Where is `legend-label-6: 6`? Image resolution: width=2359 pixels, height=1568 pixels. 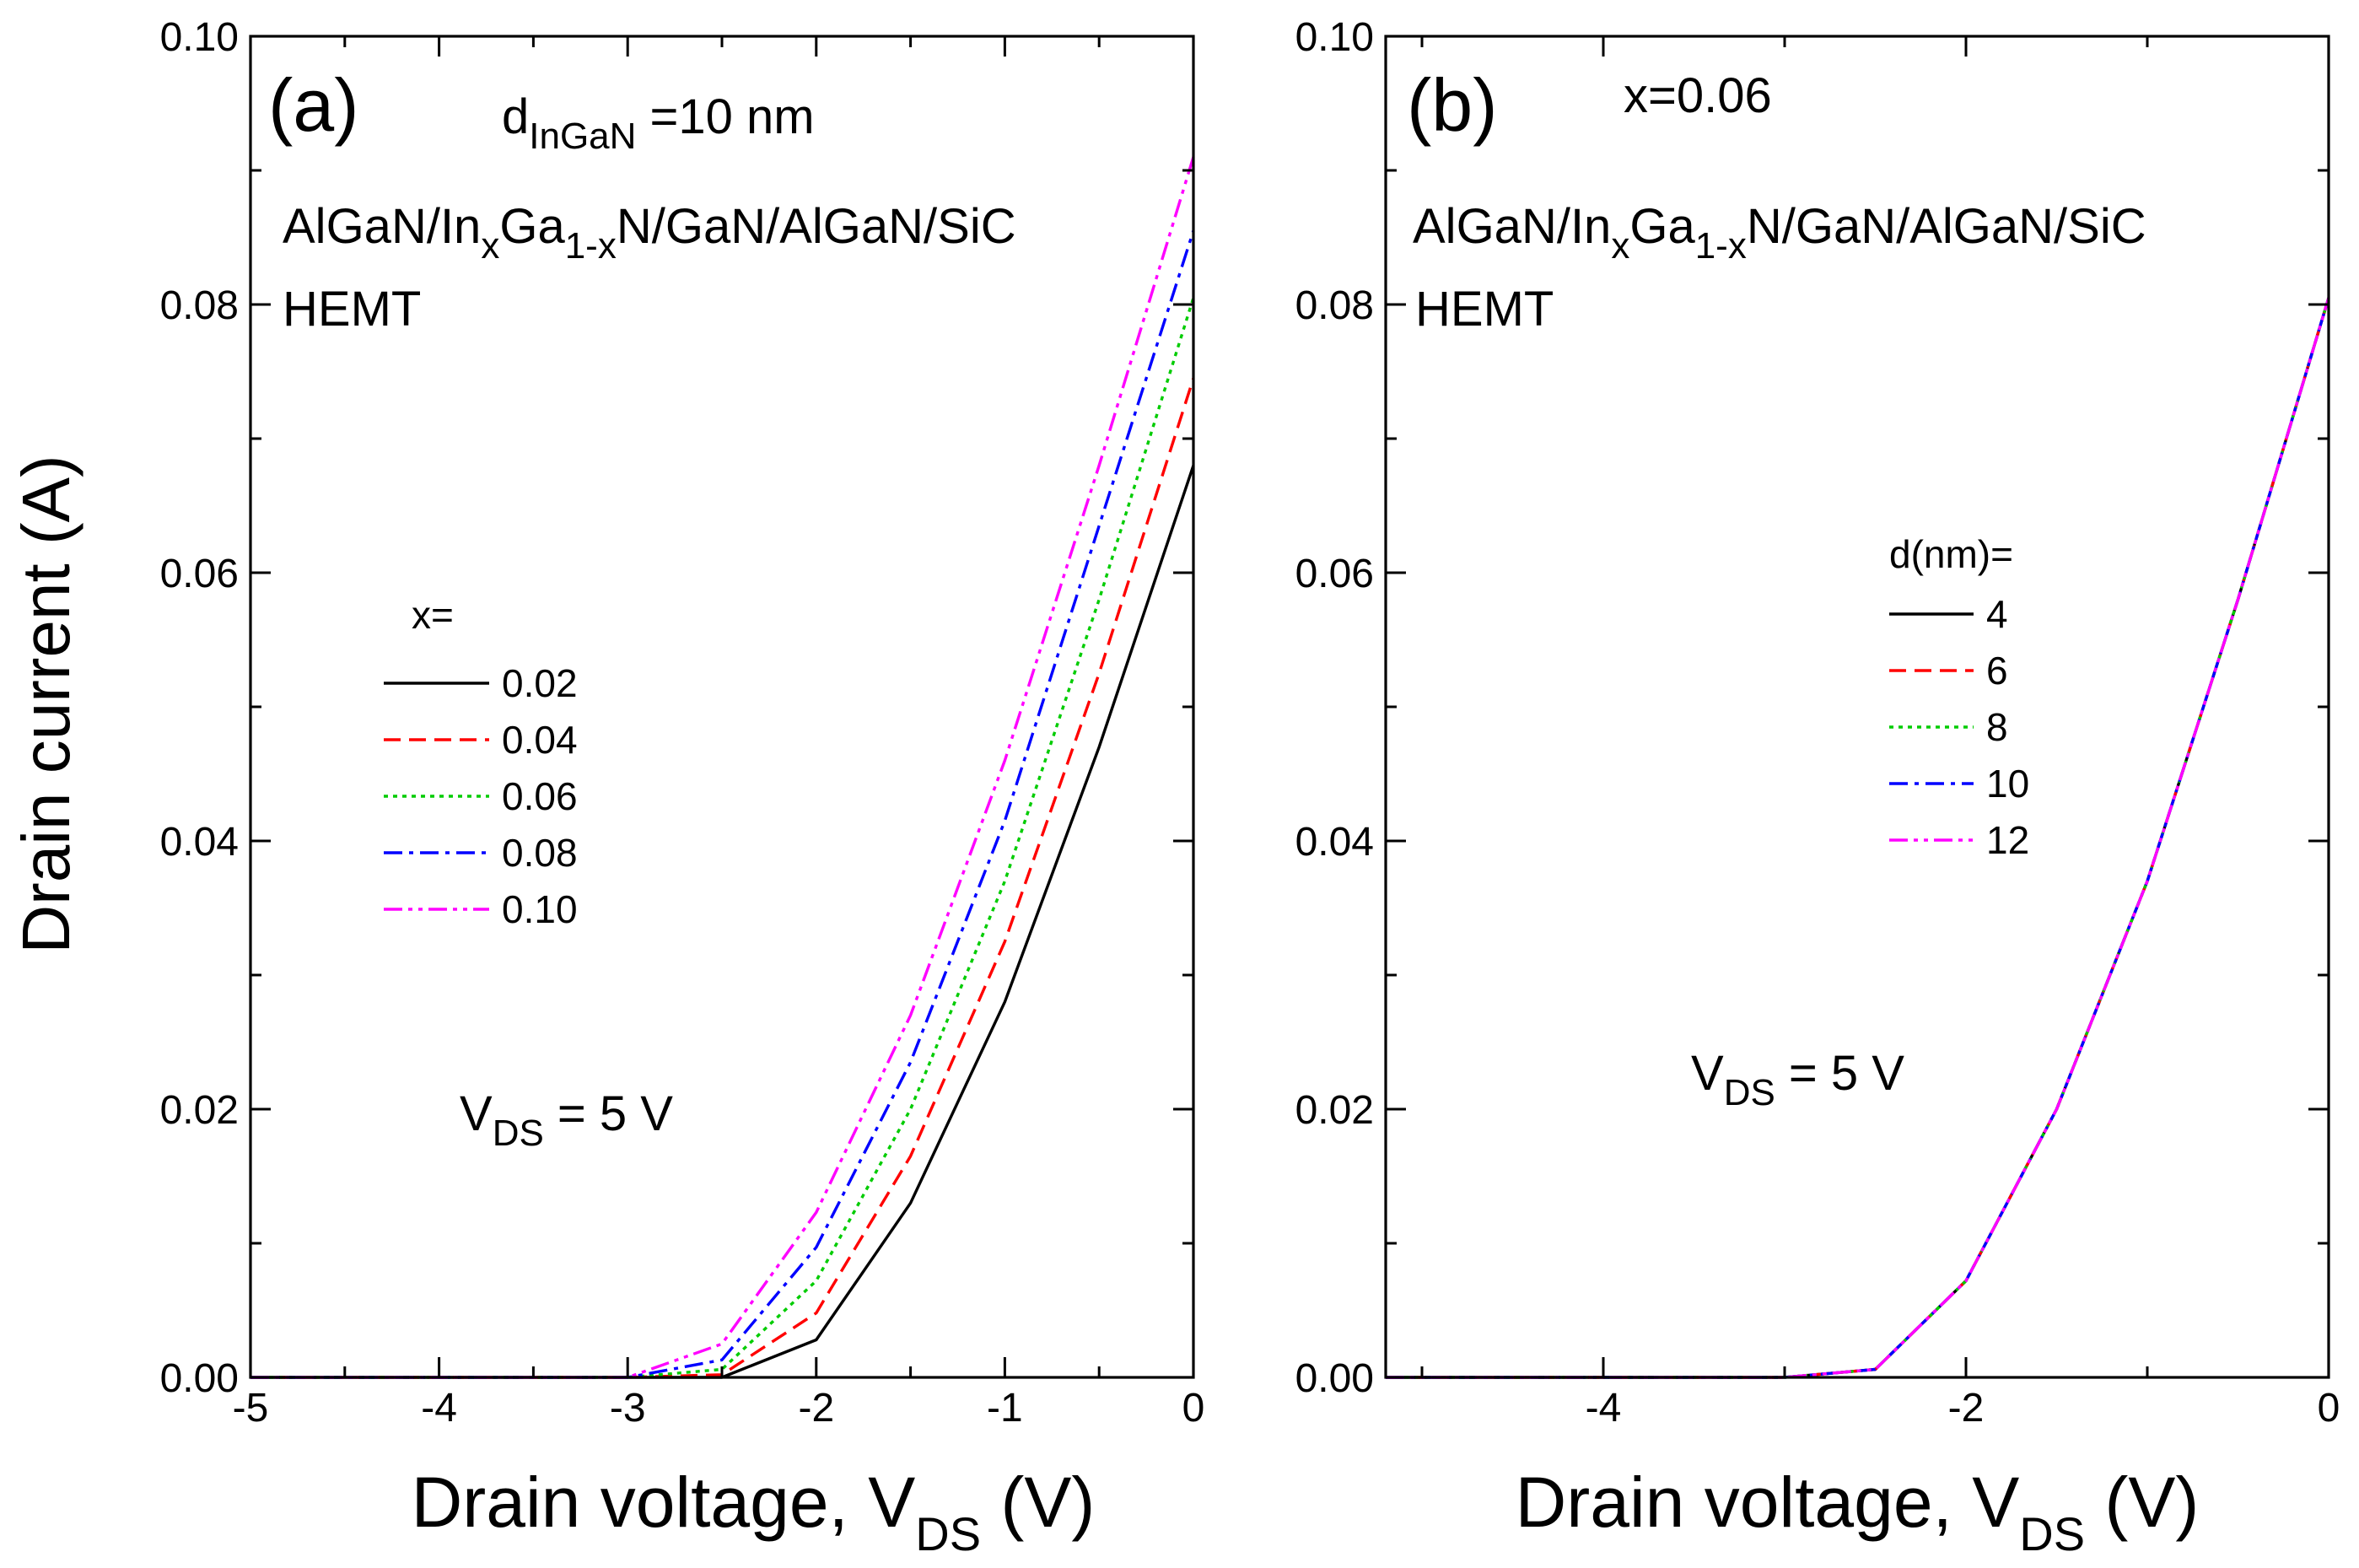
legend-label-6: 6 is located at coordinates (1997, 671).